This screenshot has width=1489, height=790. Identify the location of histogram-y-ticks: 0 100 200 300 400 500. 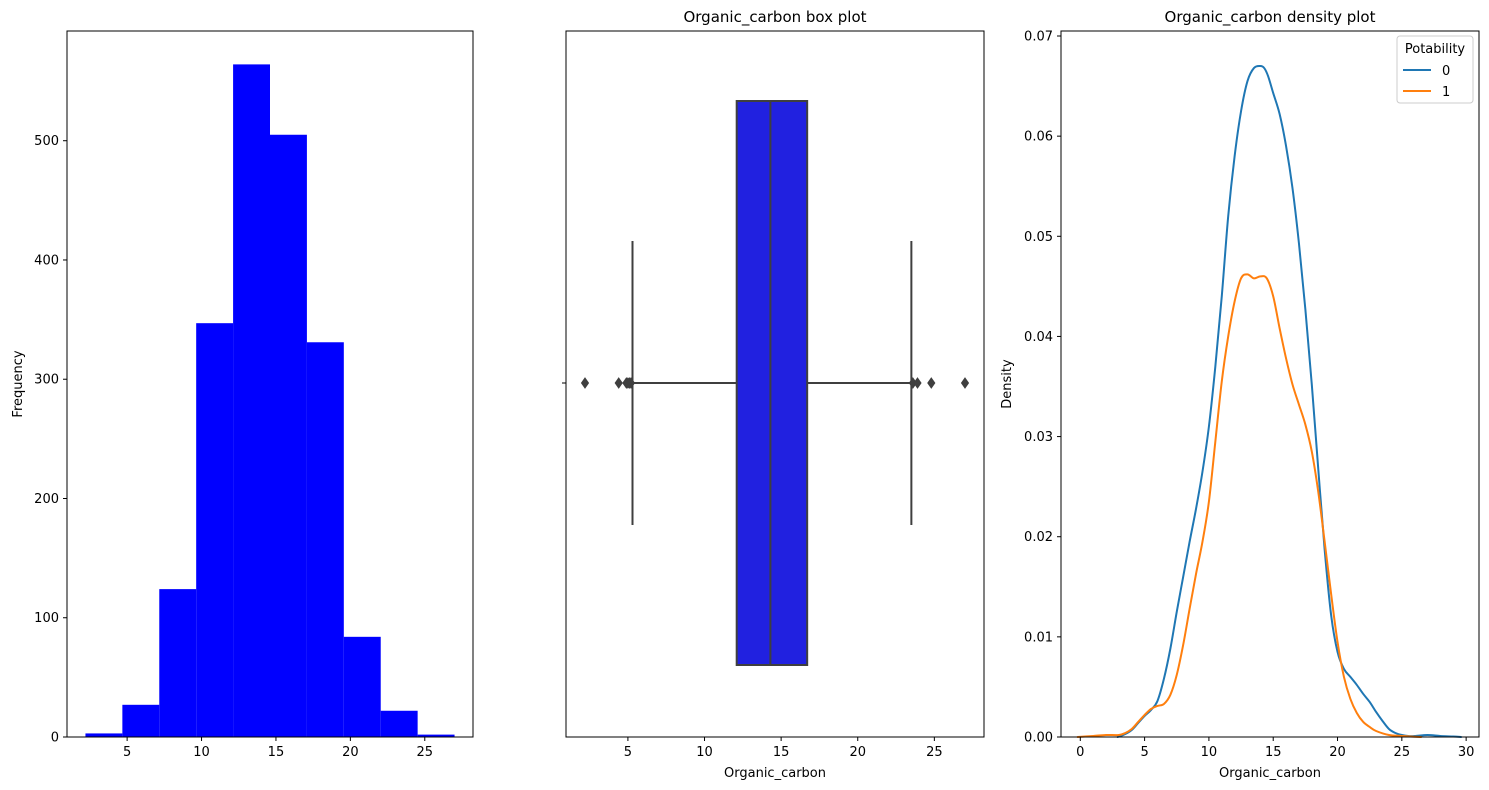
(50, 440).